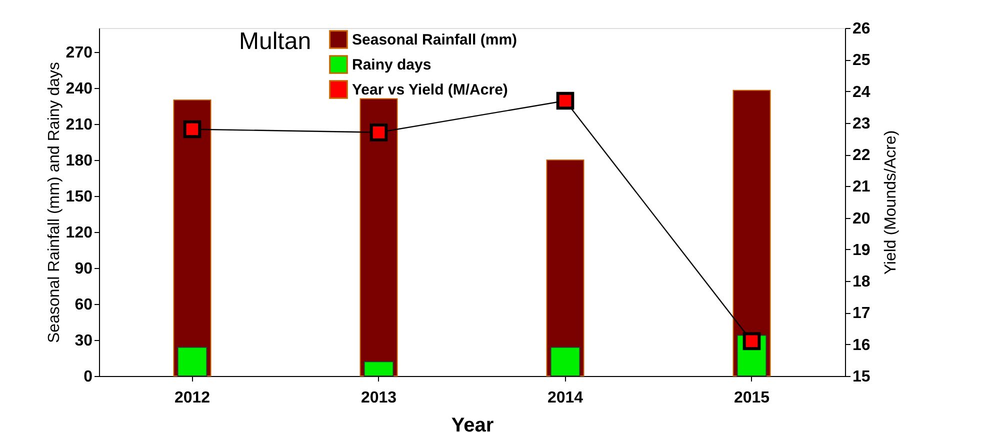  Describe the element at coordinates (83, 269) in the screenshot. I see `y-tick-label: 90` at that location.